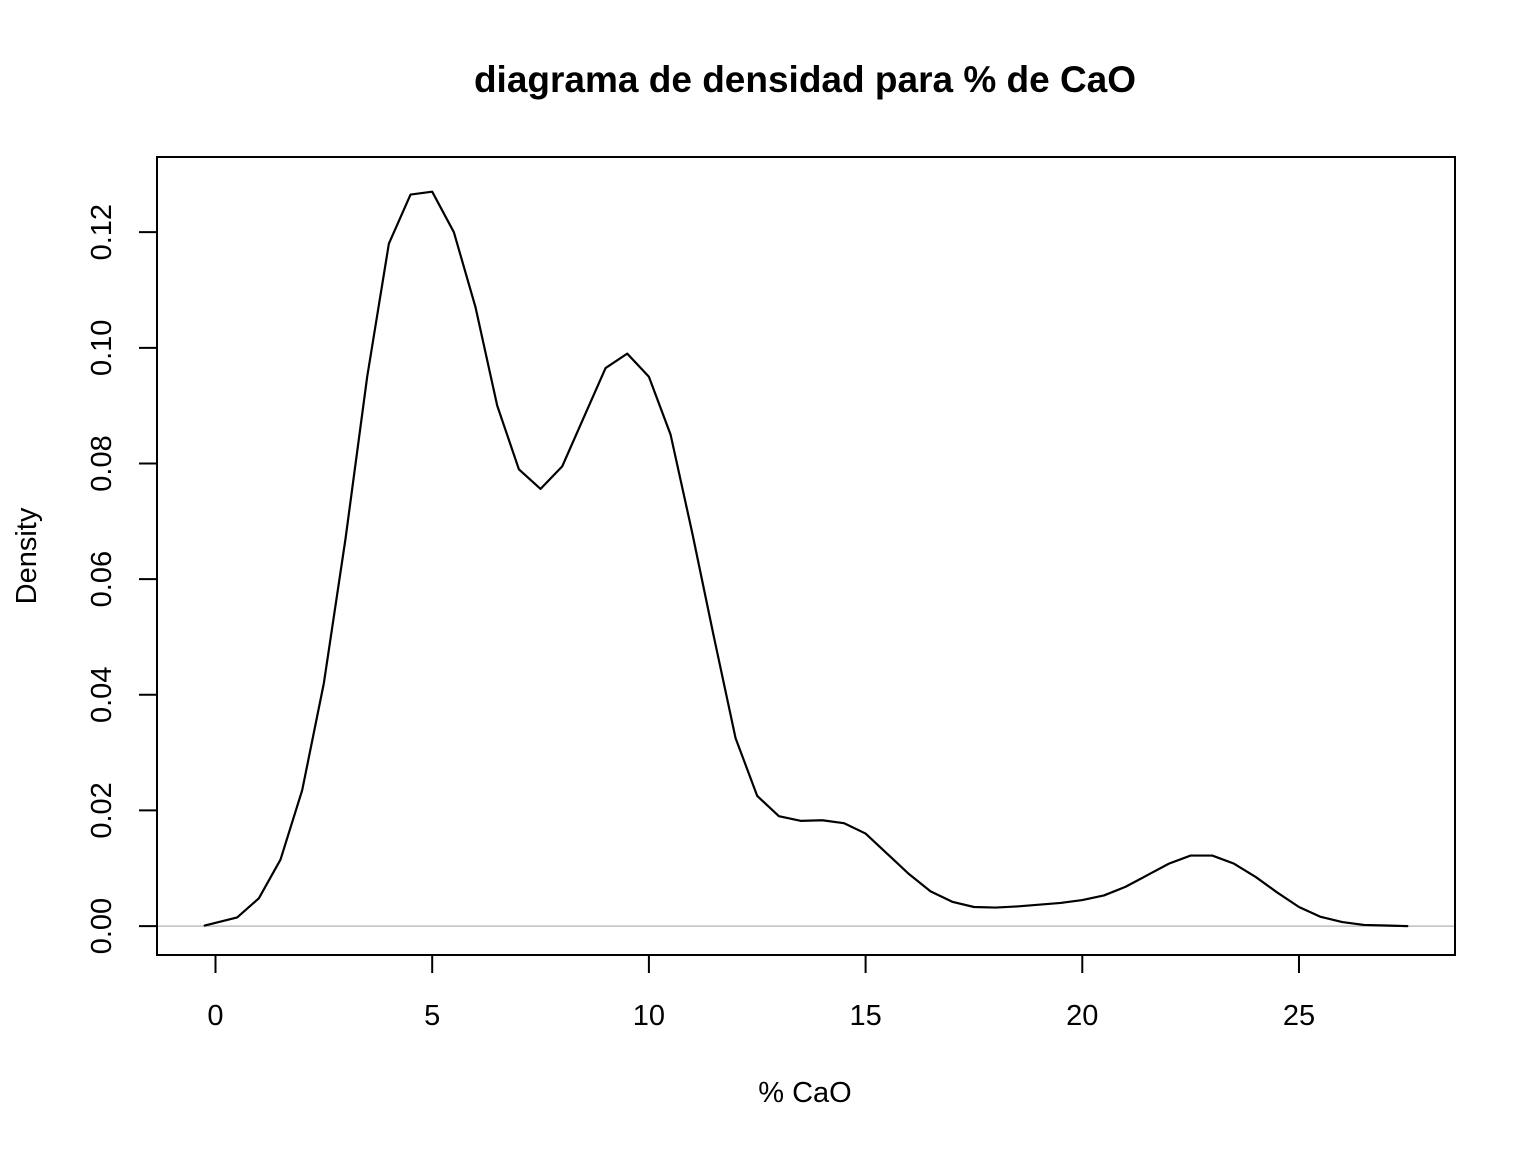  I want to click on chart-title: diagrama de densidad para % de CaO, so click(805, 79).